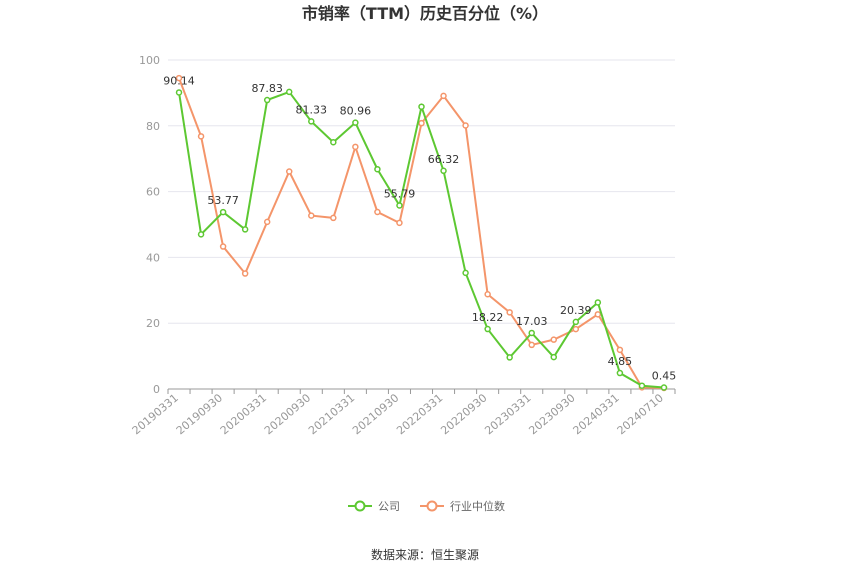 The height and width of the screenshot is (575, 850). I want to click on legend: 公司 行业中位数, so click(426, 506).